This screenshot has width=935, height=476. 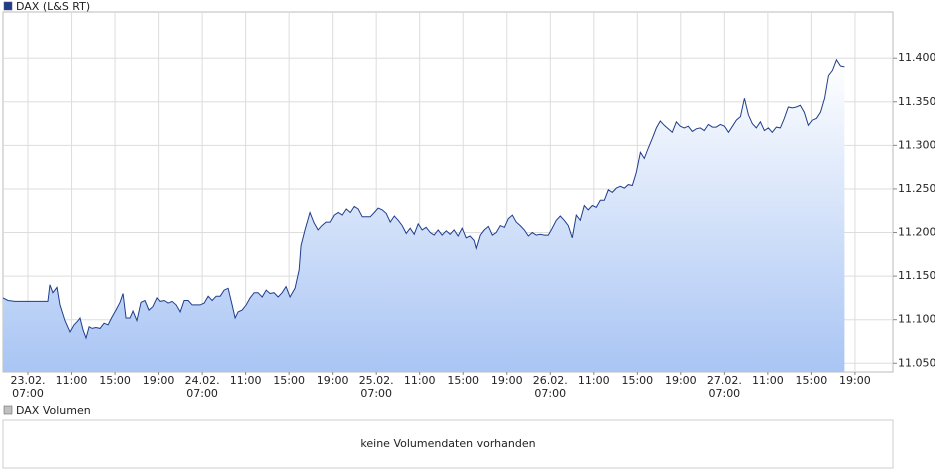 I want to click on y-tick-label: 11.350, so click(x=916, y=101).